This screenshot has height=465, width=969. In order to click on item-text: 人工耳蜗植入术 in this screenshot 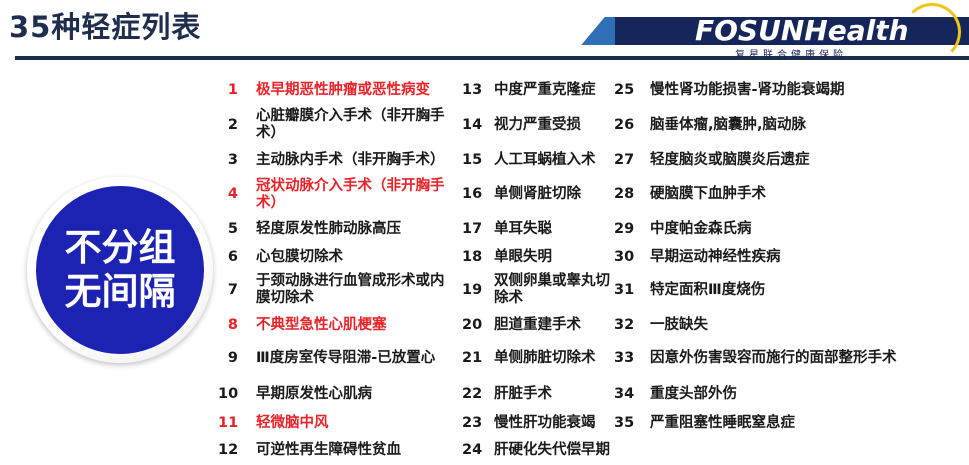, I will do `click(545, 159)`.